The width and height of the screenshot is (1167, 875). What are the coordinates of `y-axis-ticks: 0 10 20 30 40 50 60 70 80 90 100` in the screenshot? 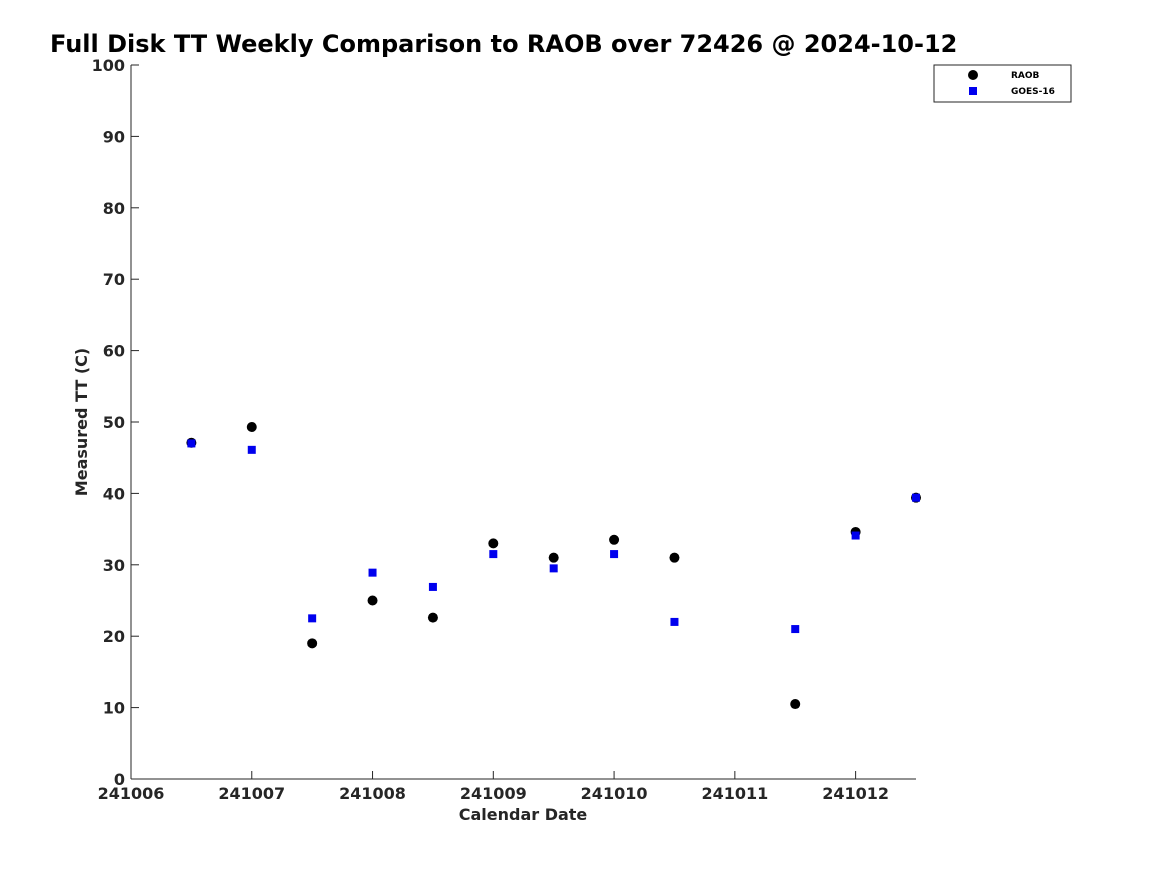 It's located at (115, 422).